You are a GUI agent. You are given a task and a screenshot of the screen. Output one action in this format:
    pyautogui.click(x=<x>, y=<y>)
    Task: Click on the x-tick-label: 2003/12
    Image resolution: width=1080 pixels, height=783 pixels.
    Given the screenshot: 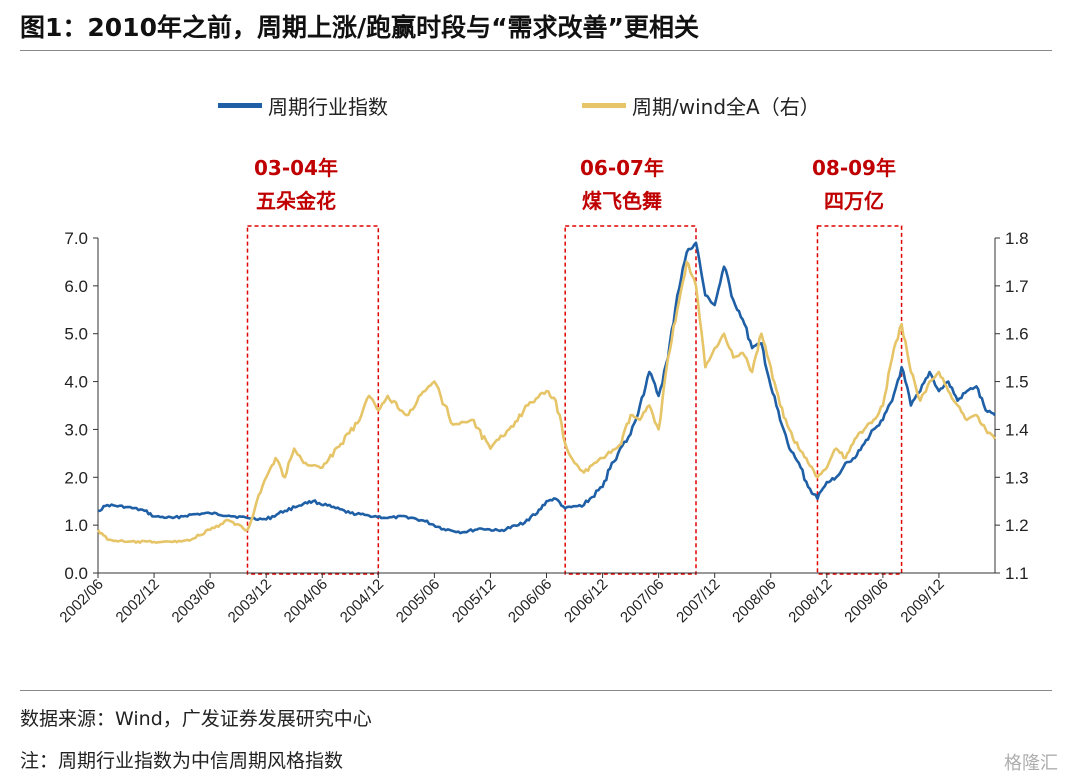 What is the action you would take?
    pyautogui.click(x=250, y=601)
    